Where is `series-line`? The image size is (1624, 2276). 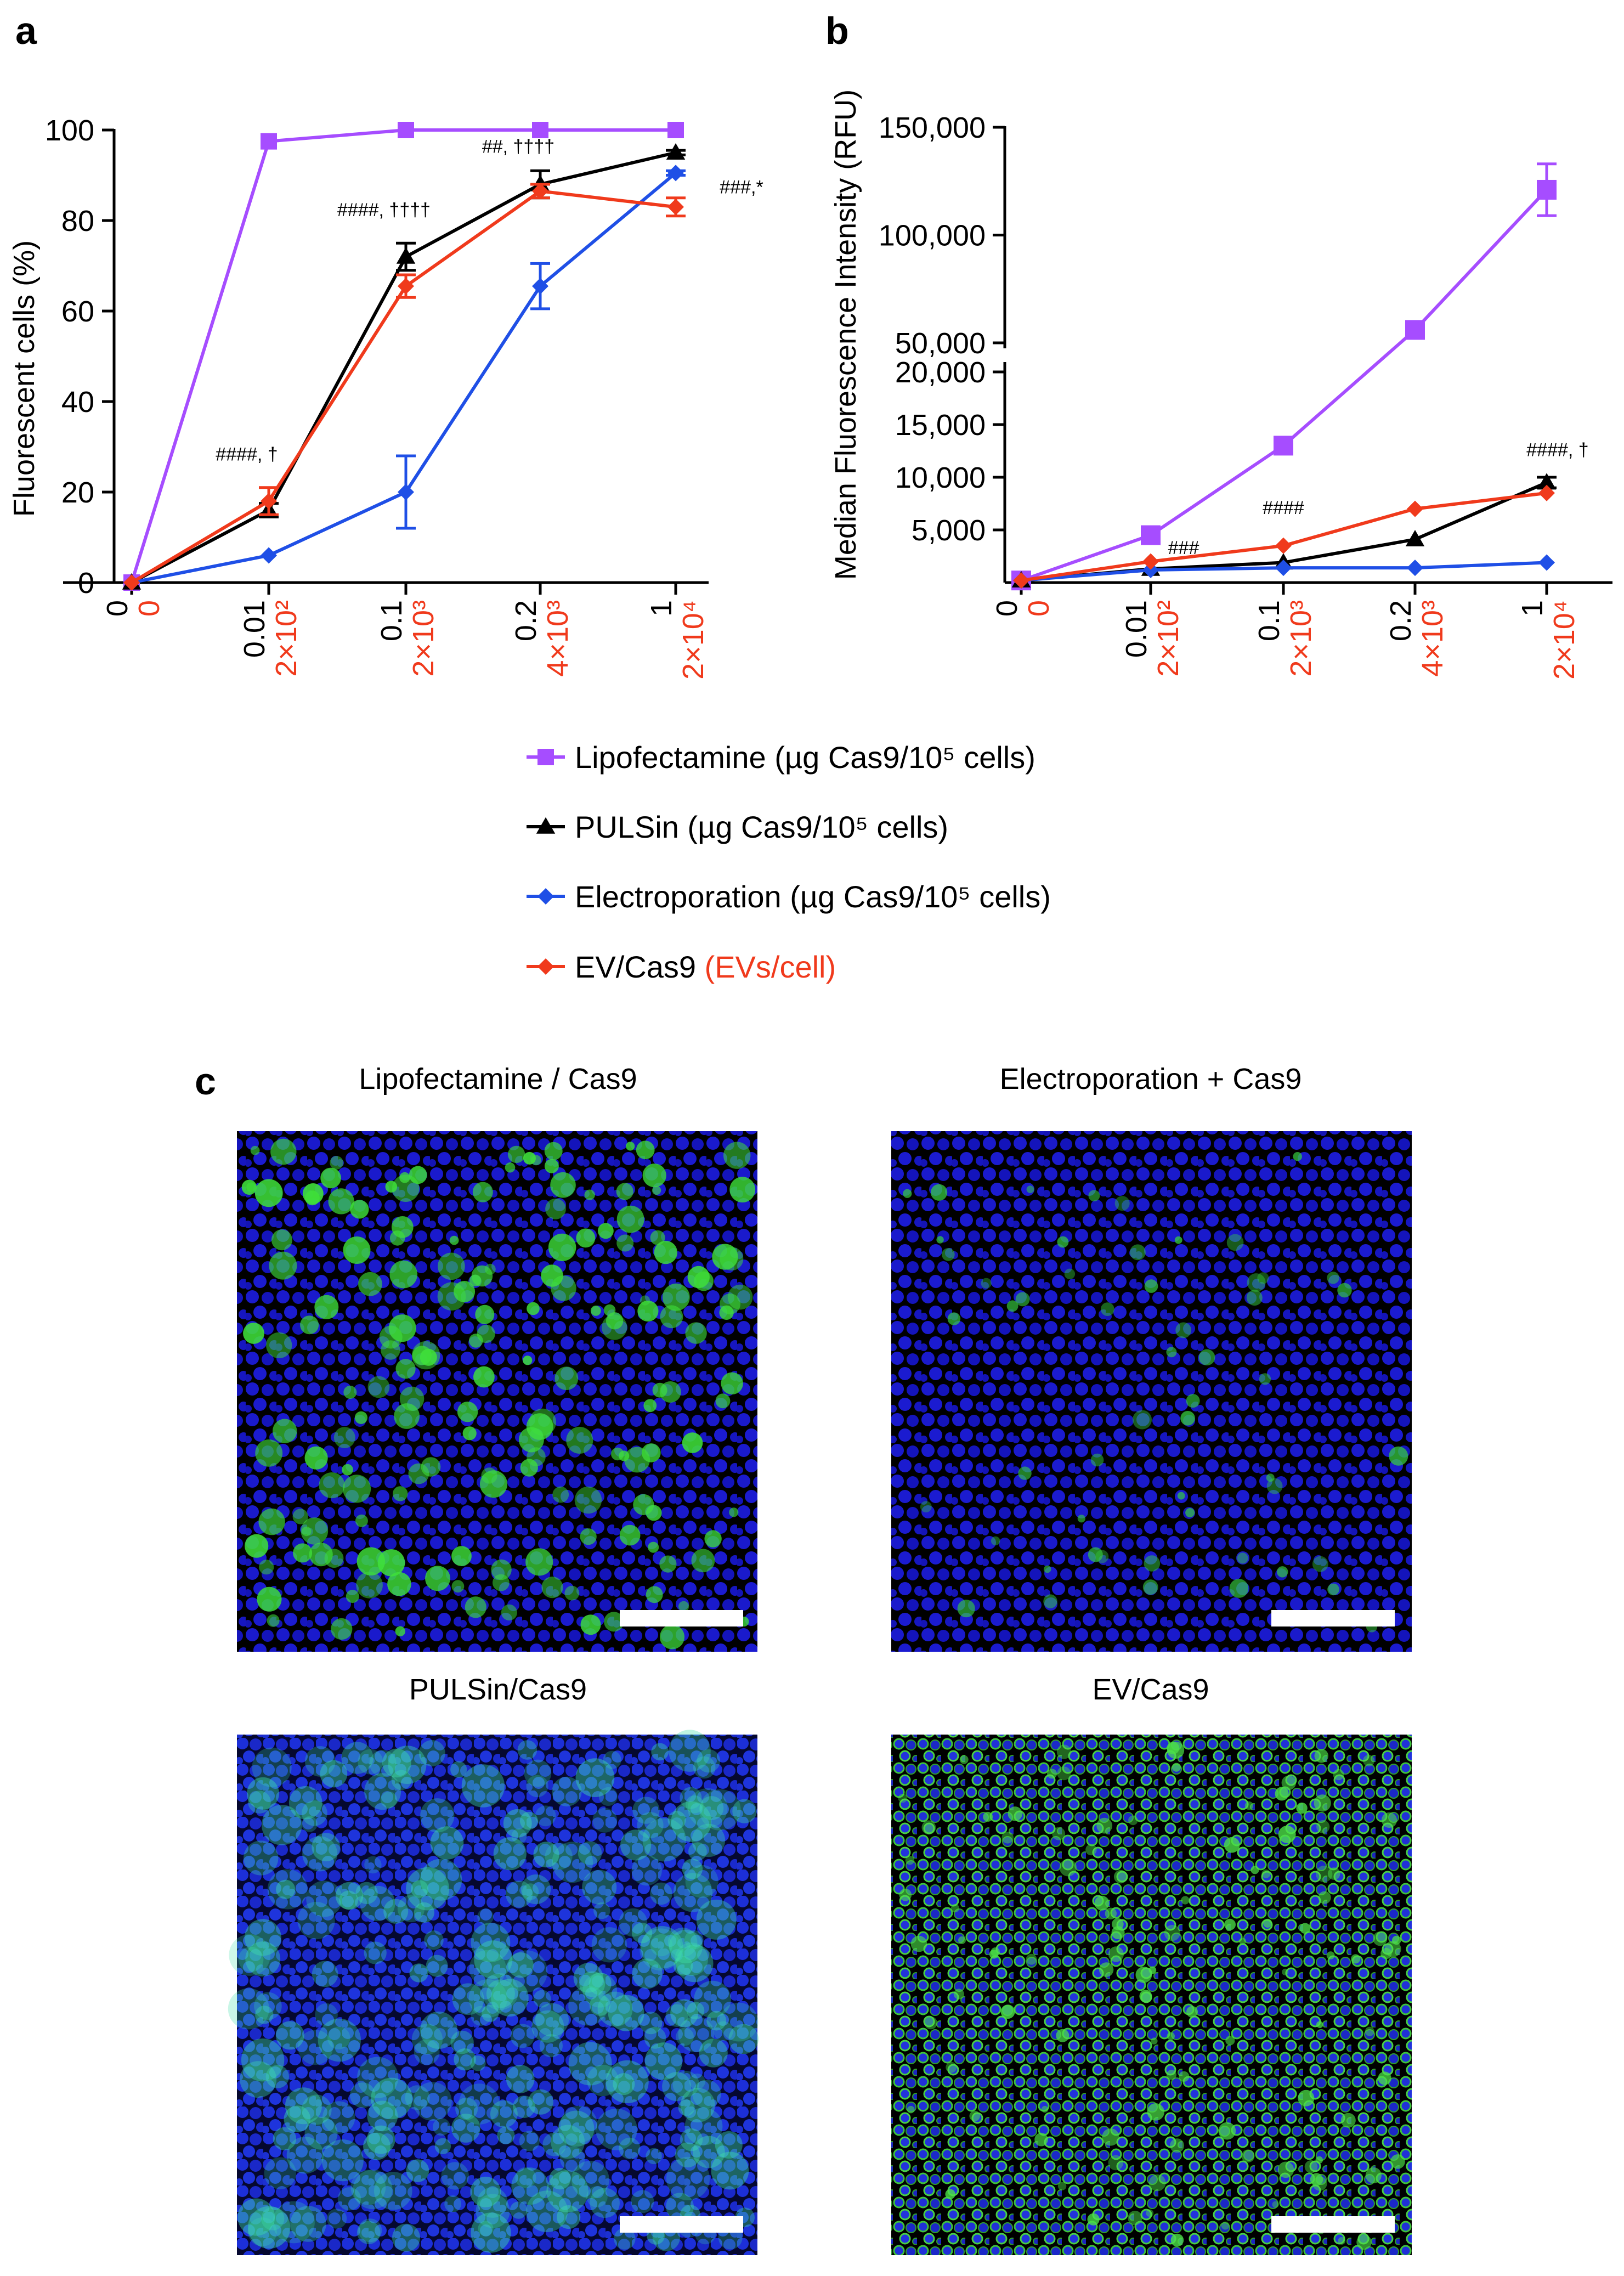
series-line is located at coordinates (404, 378).